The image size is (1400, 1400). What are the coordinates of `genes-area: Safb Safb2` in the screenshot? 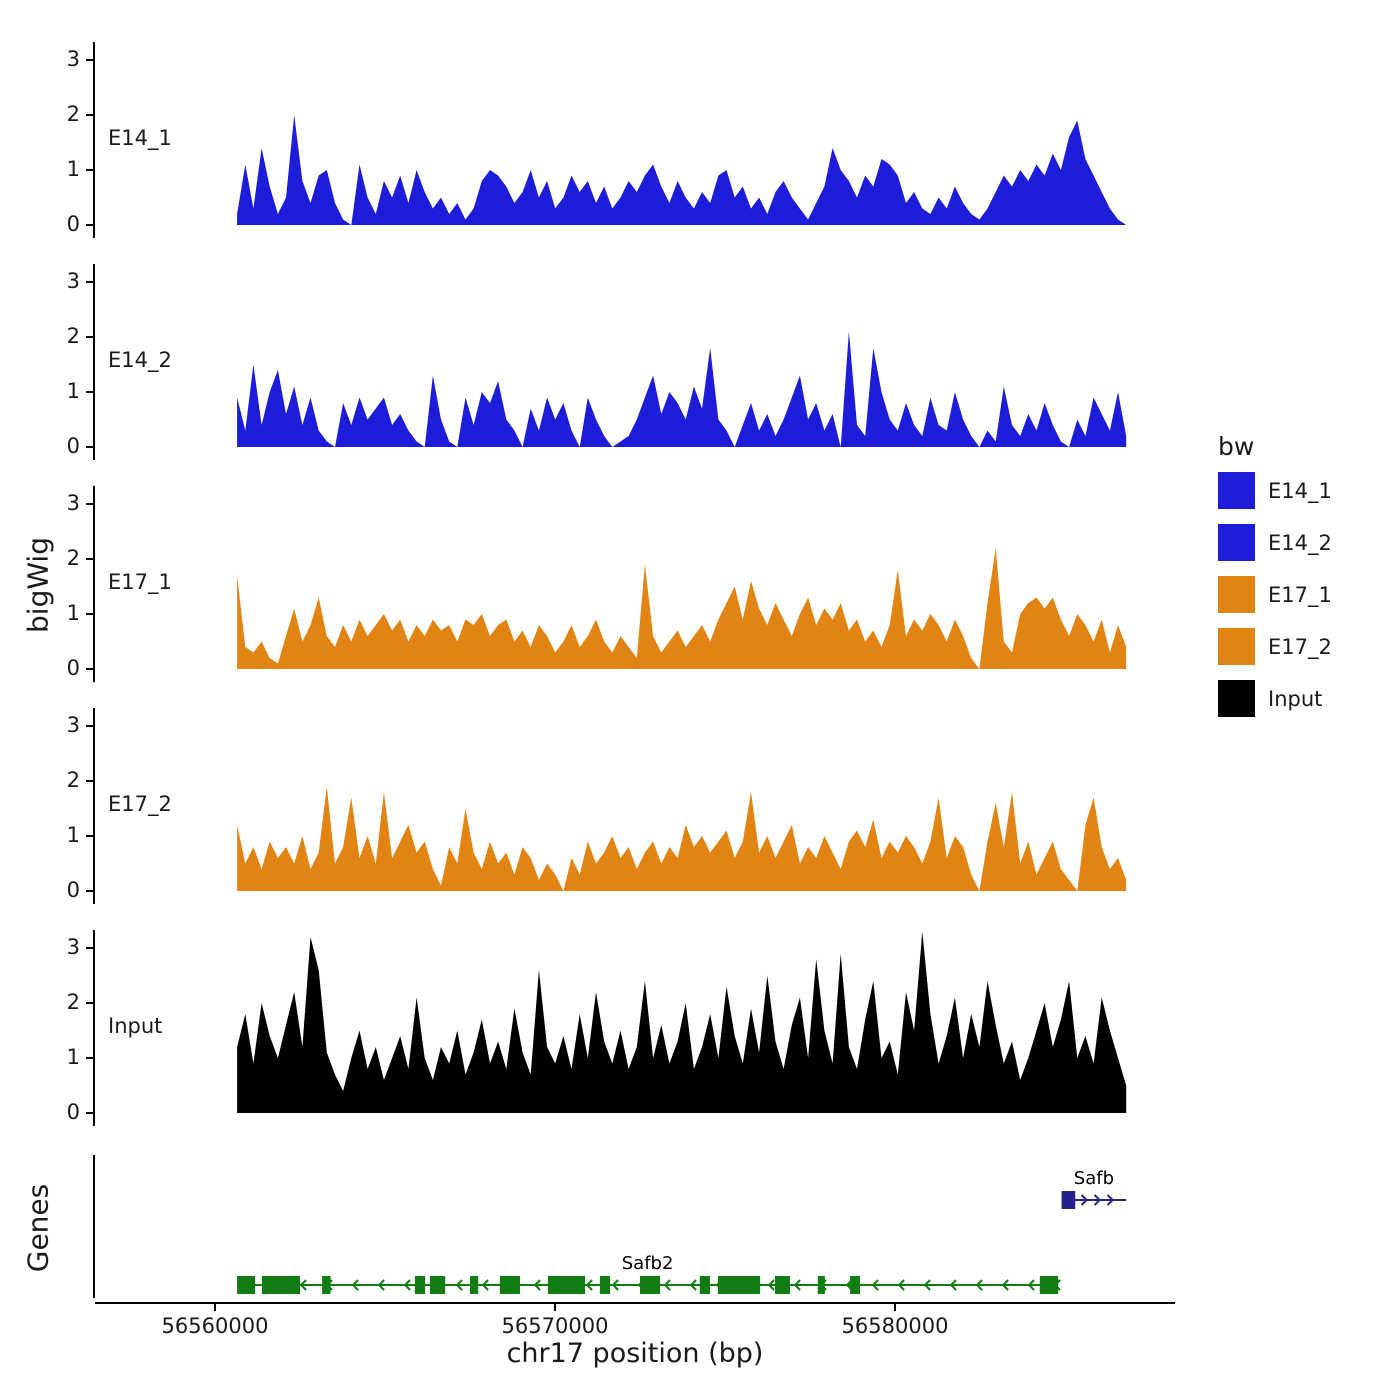 It's located at (682, 1231).